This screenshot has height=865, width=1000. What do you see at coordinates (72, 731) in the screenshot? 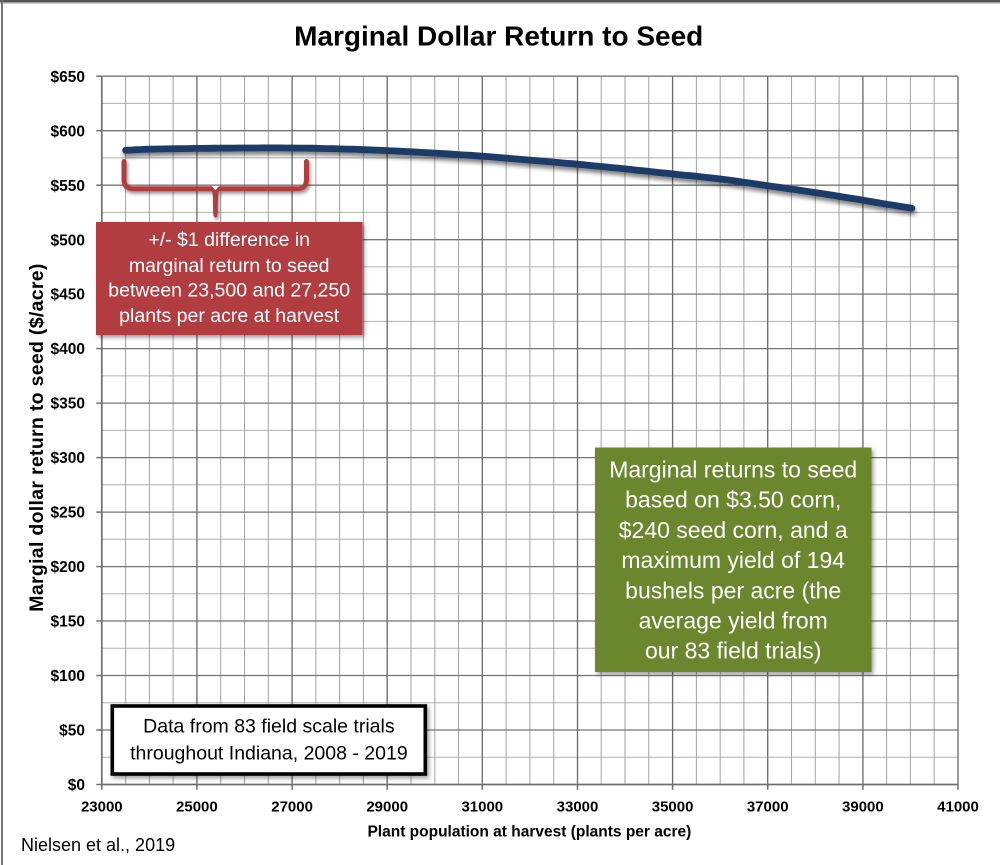
I see `svg-text: $50` at bounding box center [72, 731].